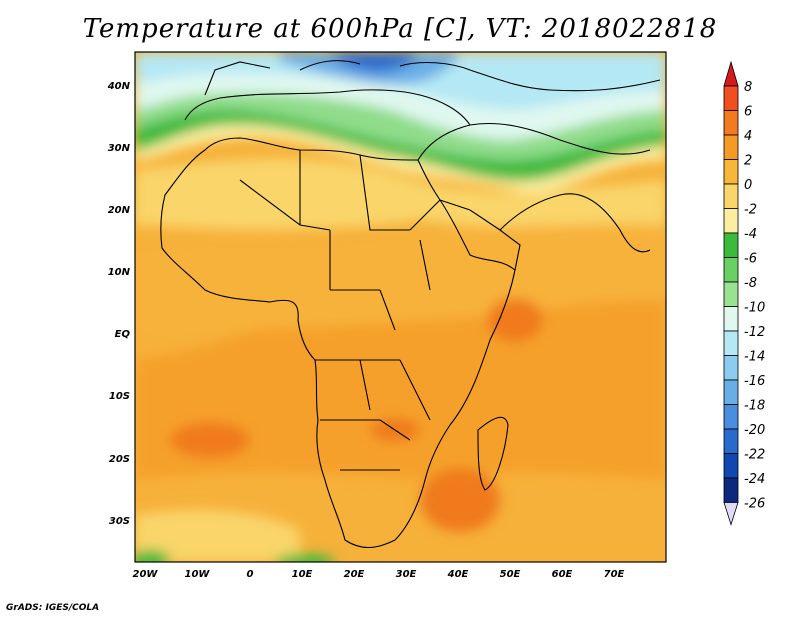  What do you see at coordinates (748, 136) in the screenshot?
I see `colorbar-label: 4` at bounding box center [748, 136].